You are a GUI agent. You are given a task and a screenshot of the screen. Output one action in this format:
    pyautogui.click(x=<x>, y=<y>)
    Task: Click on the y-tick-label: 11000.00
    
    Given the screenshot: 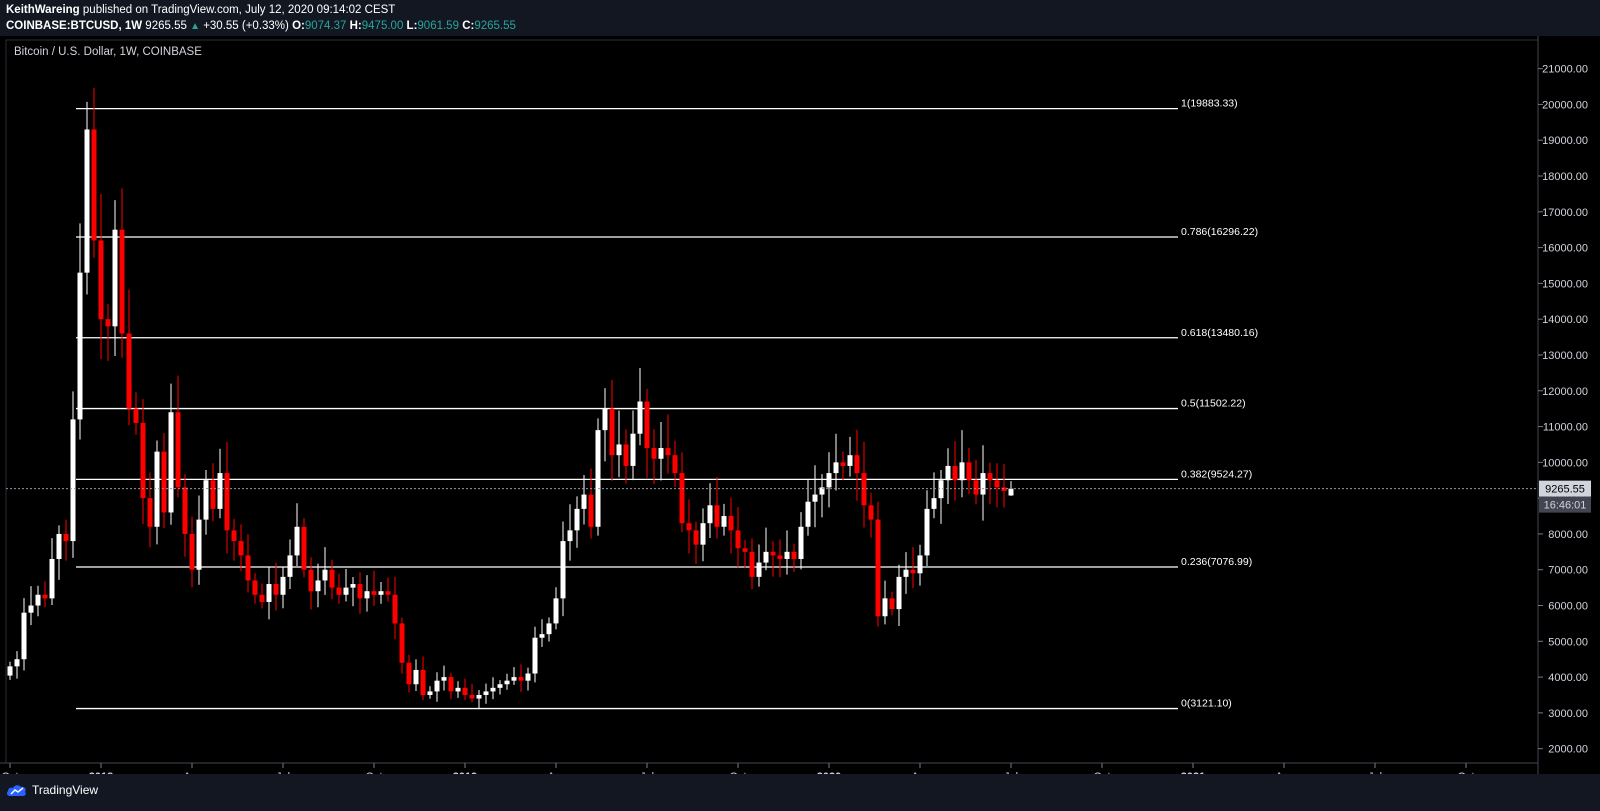 What is the action you would take?
    pyautogui.click(x=1565, y=428)
    